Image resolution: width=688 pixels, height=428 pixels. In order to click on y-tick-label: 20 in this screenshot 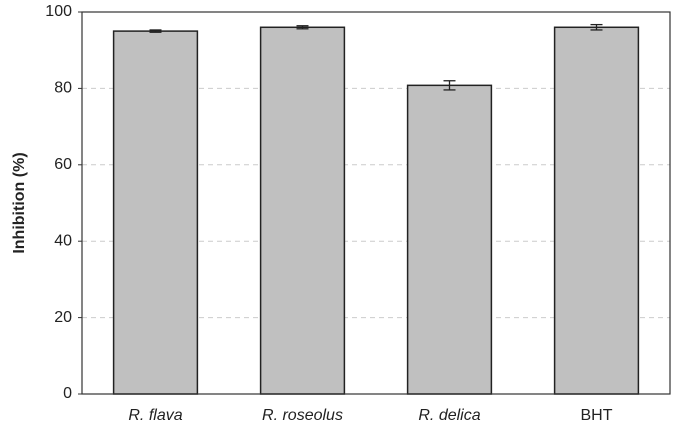, I will do `click(63, 317)`.